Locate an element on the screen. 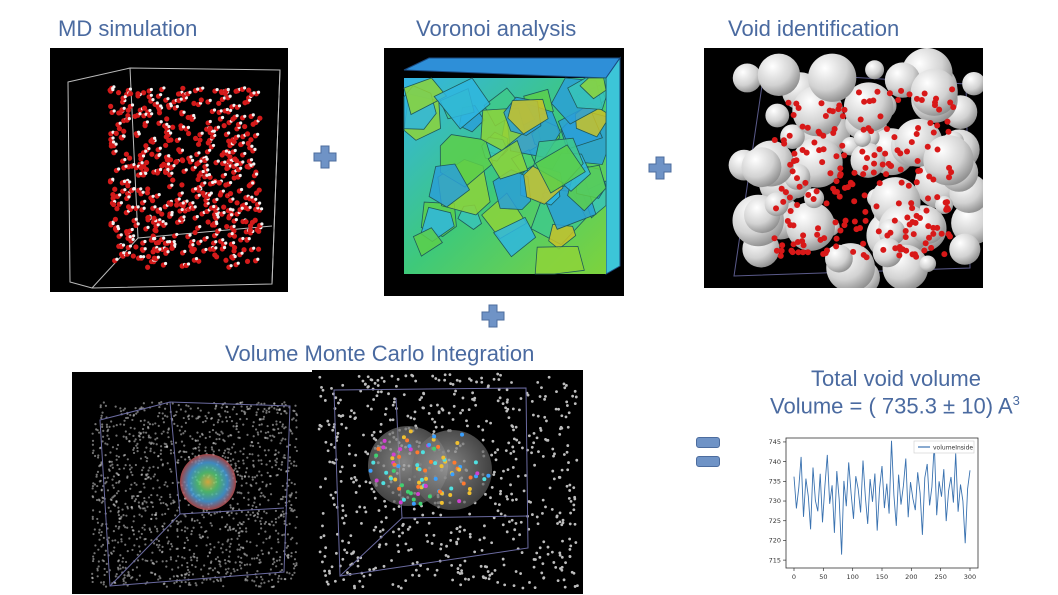 This screenshot has height=595, width=1058. void-identification-image is located at coordinates (843, 168).